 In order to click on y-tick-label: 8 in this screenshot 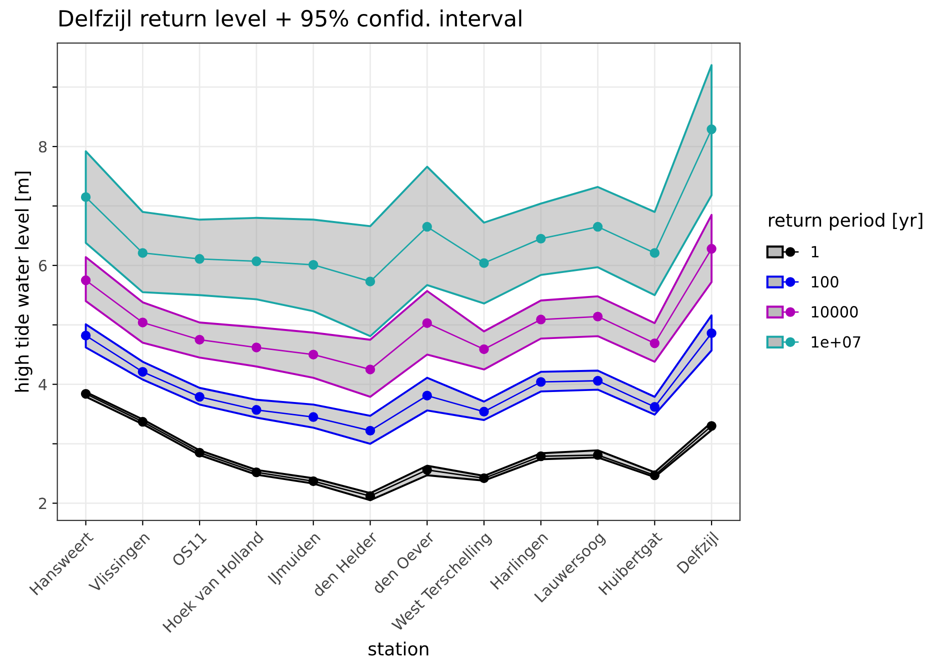, I will do `click(42, 147)`.